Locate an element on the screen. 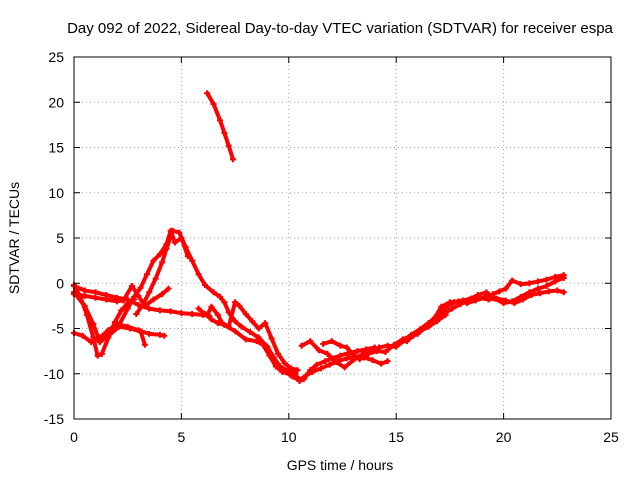 This screenshot has width=640, height=480. y-axis-label: SDTVAR / TECUs is located at coordinates (14, 238).